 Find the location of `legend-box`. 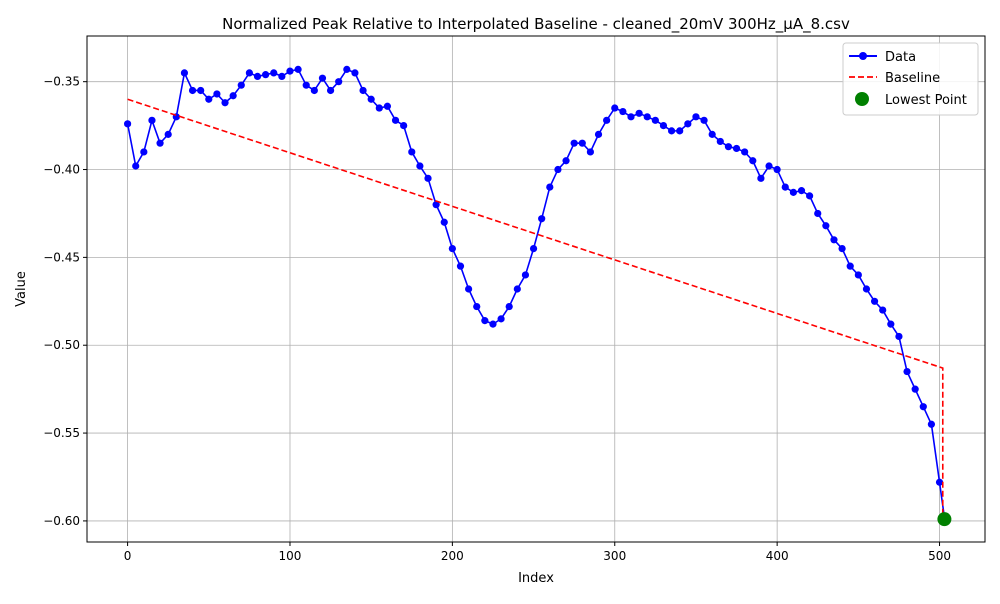

legend-box is located at coordinates (910, 79).